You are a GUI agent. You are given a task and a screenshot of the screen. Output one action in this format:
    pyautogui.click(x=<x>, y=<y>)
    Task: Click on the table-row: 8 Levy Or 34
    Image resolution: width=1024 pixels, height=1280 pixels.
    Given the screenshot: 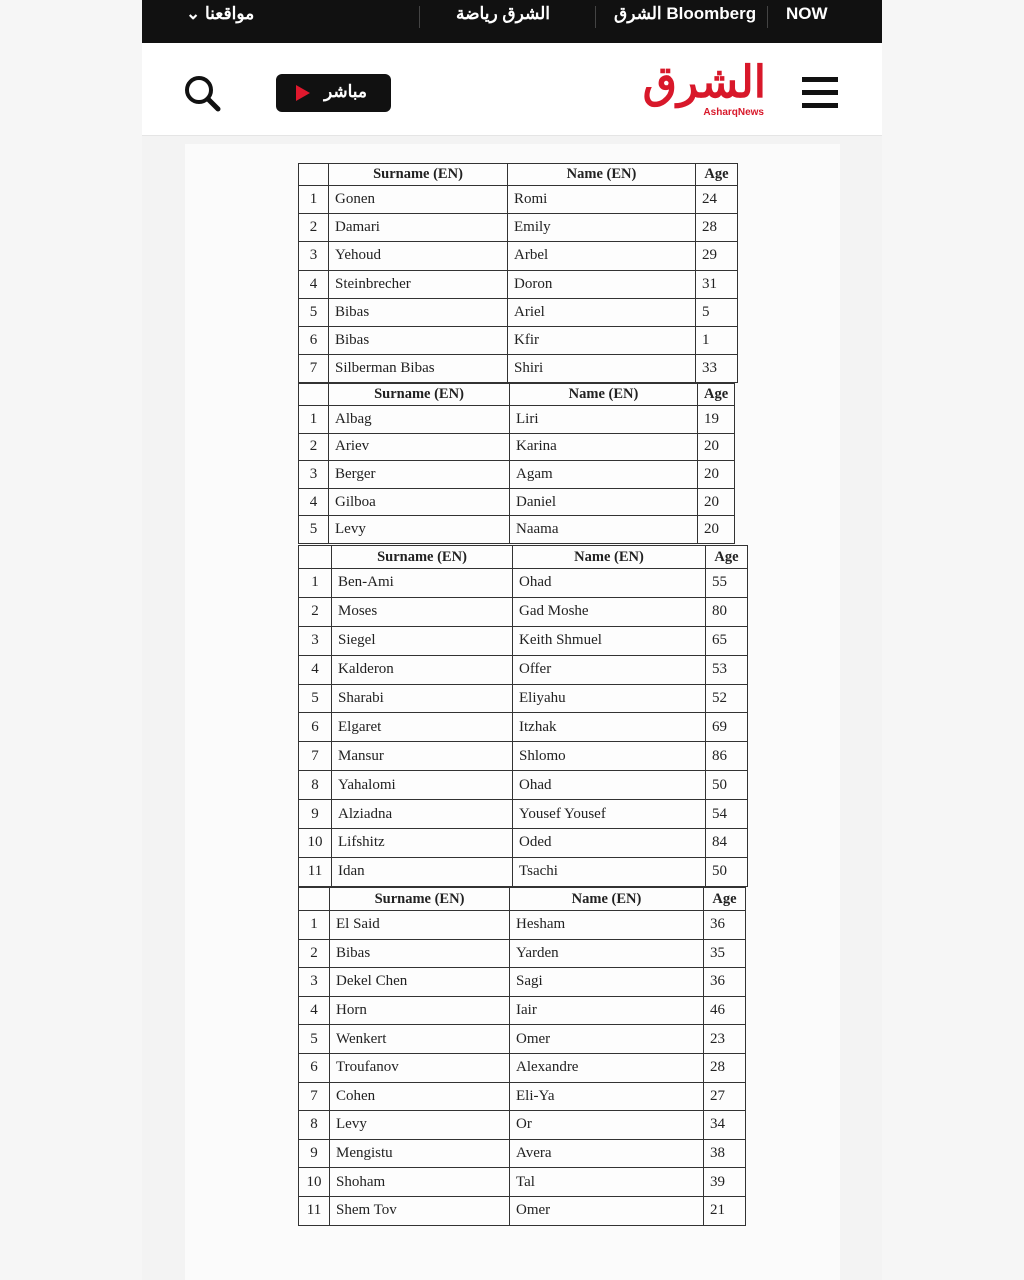 What is the action you would take?
    pyautogui.click(x=522, y=1125)
    